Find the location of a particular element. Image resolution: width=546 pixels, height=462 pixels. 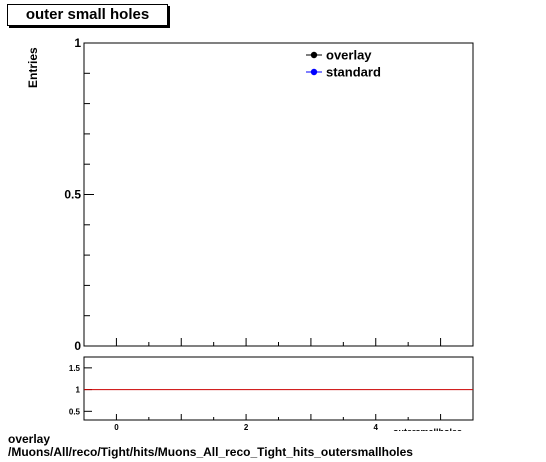

legend-label-standard: standard is located at coordinates (353, 72).